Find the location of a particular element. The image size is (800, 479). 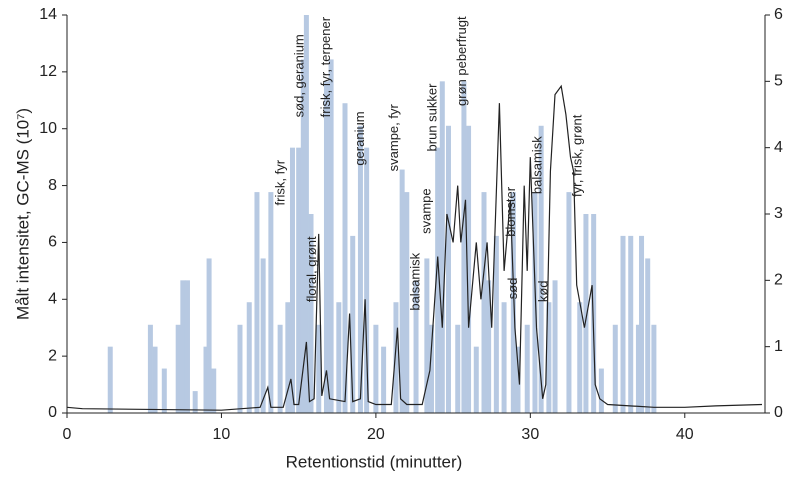

x-axis-title: Retentionstid (minutter) is located at coordinates (374, 461).